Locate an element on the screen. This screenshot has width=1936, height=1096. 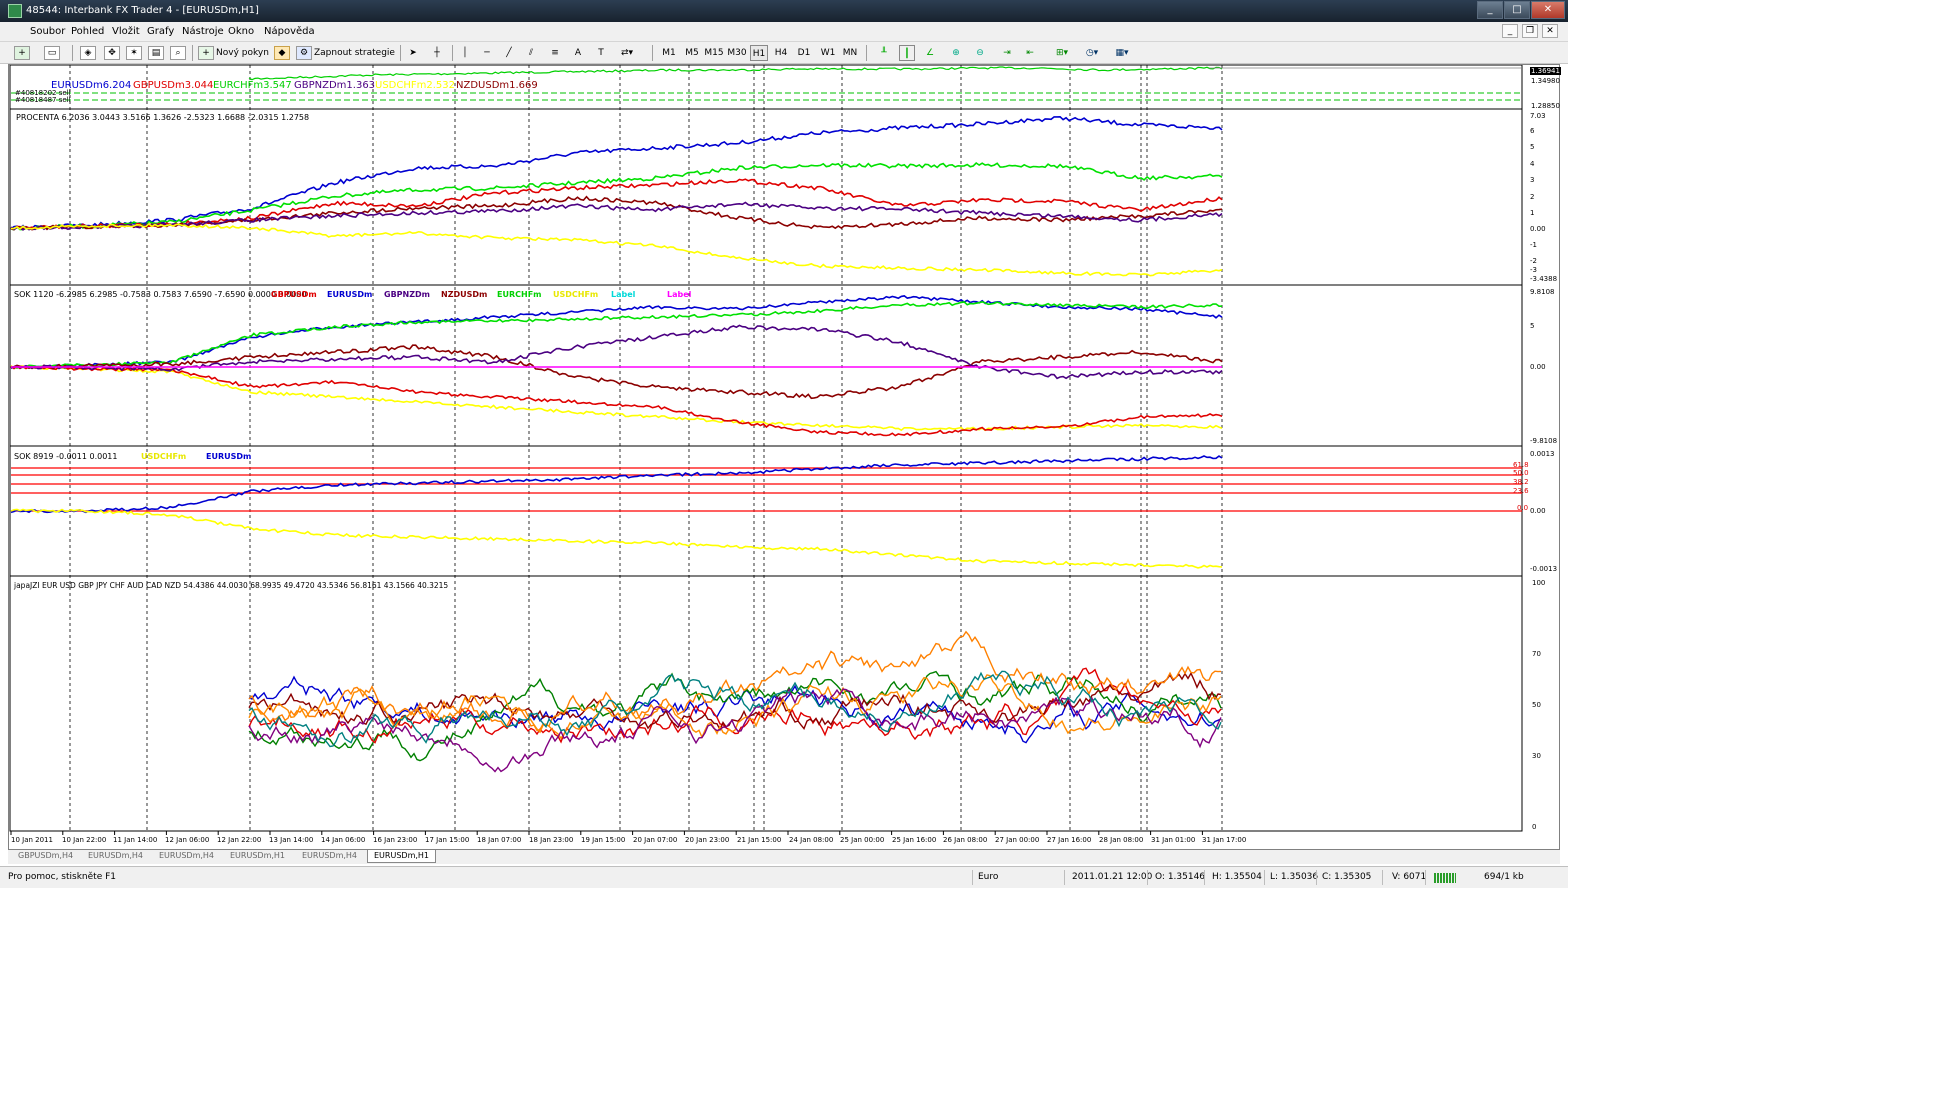
sok8919-legend-usdchf: USDCHFm is located at coordinates (164, 456).